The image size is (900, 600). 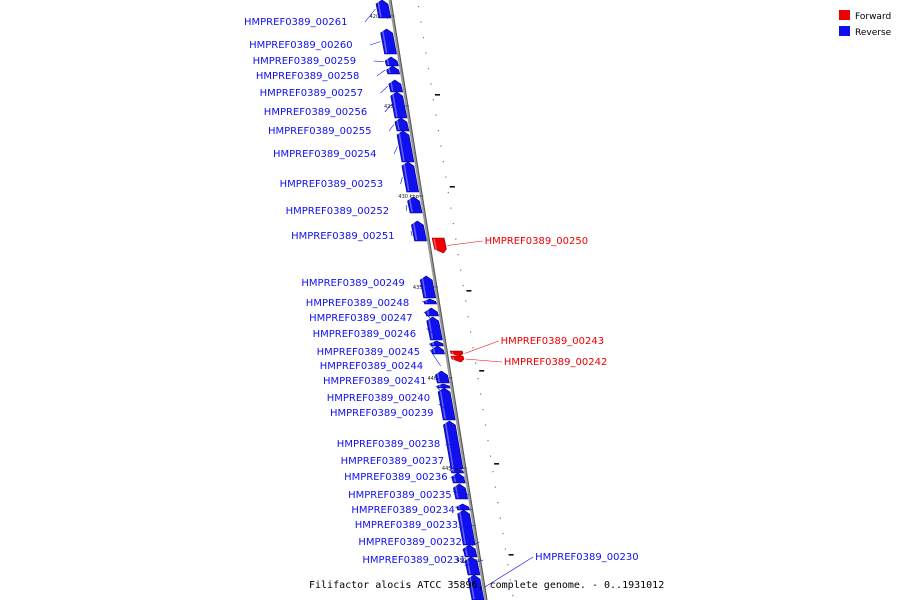 I want to click on reverse-legend-label: Reverse, so click(x=873, y=33).